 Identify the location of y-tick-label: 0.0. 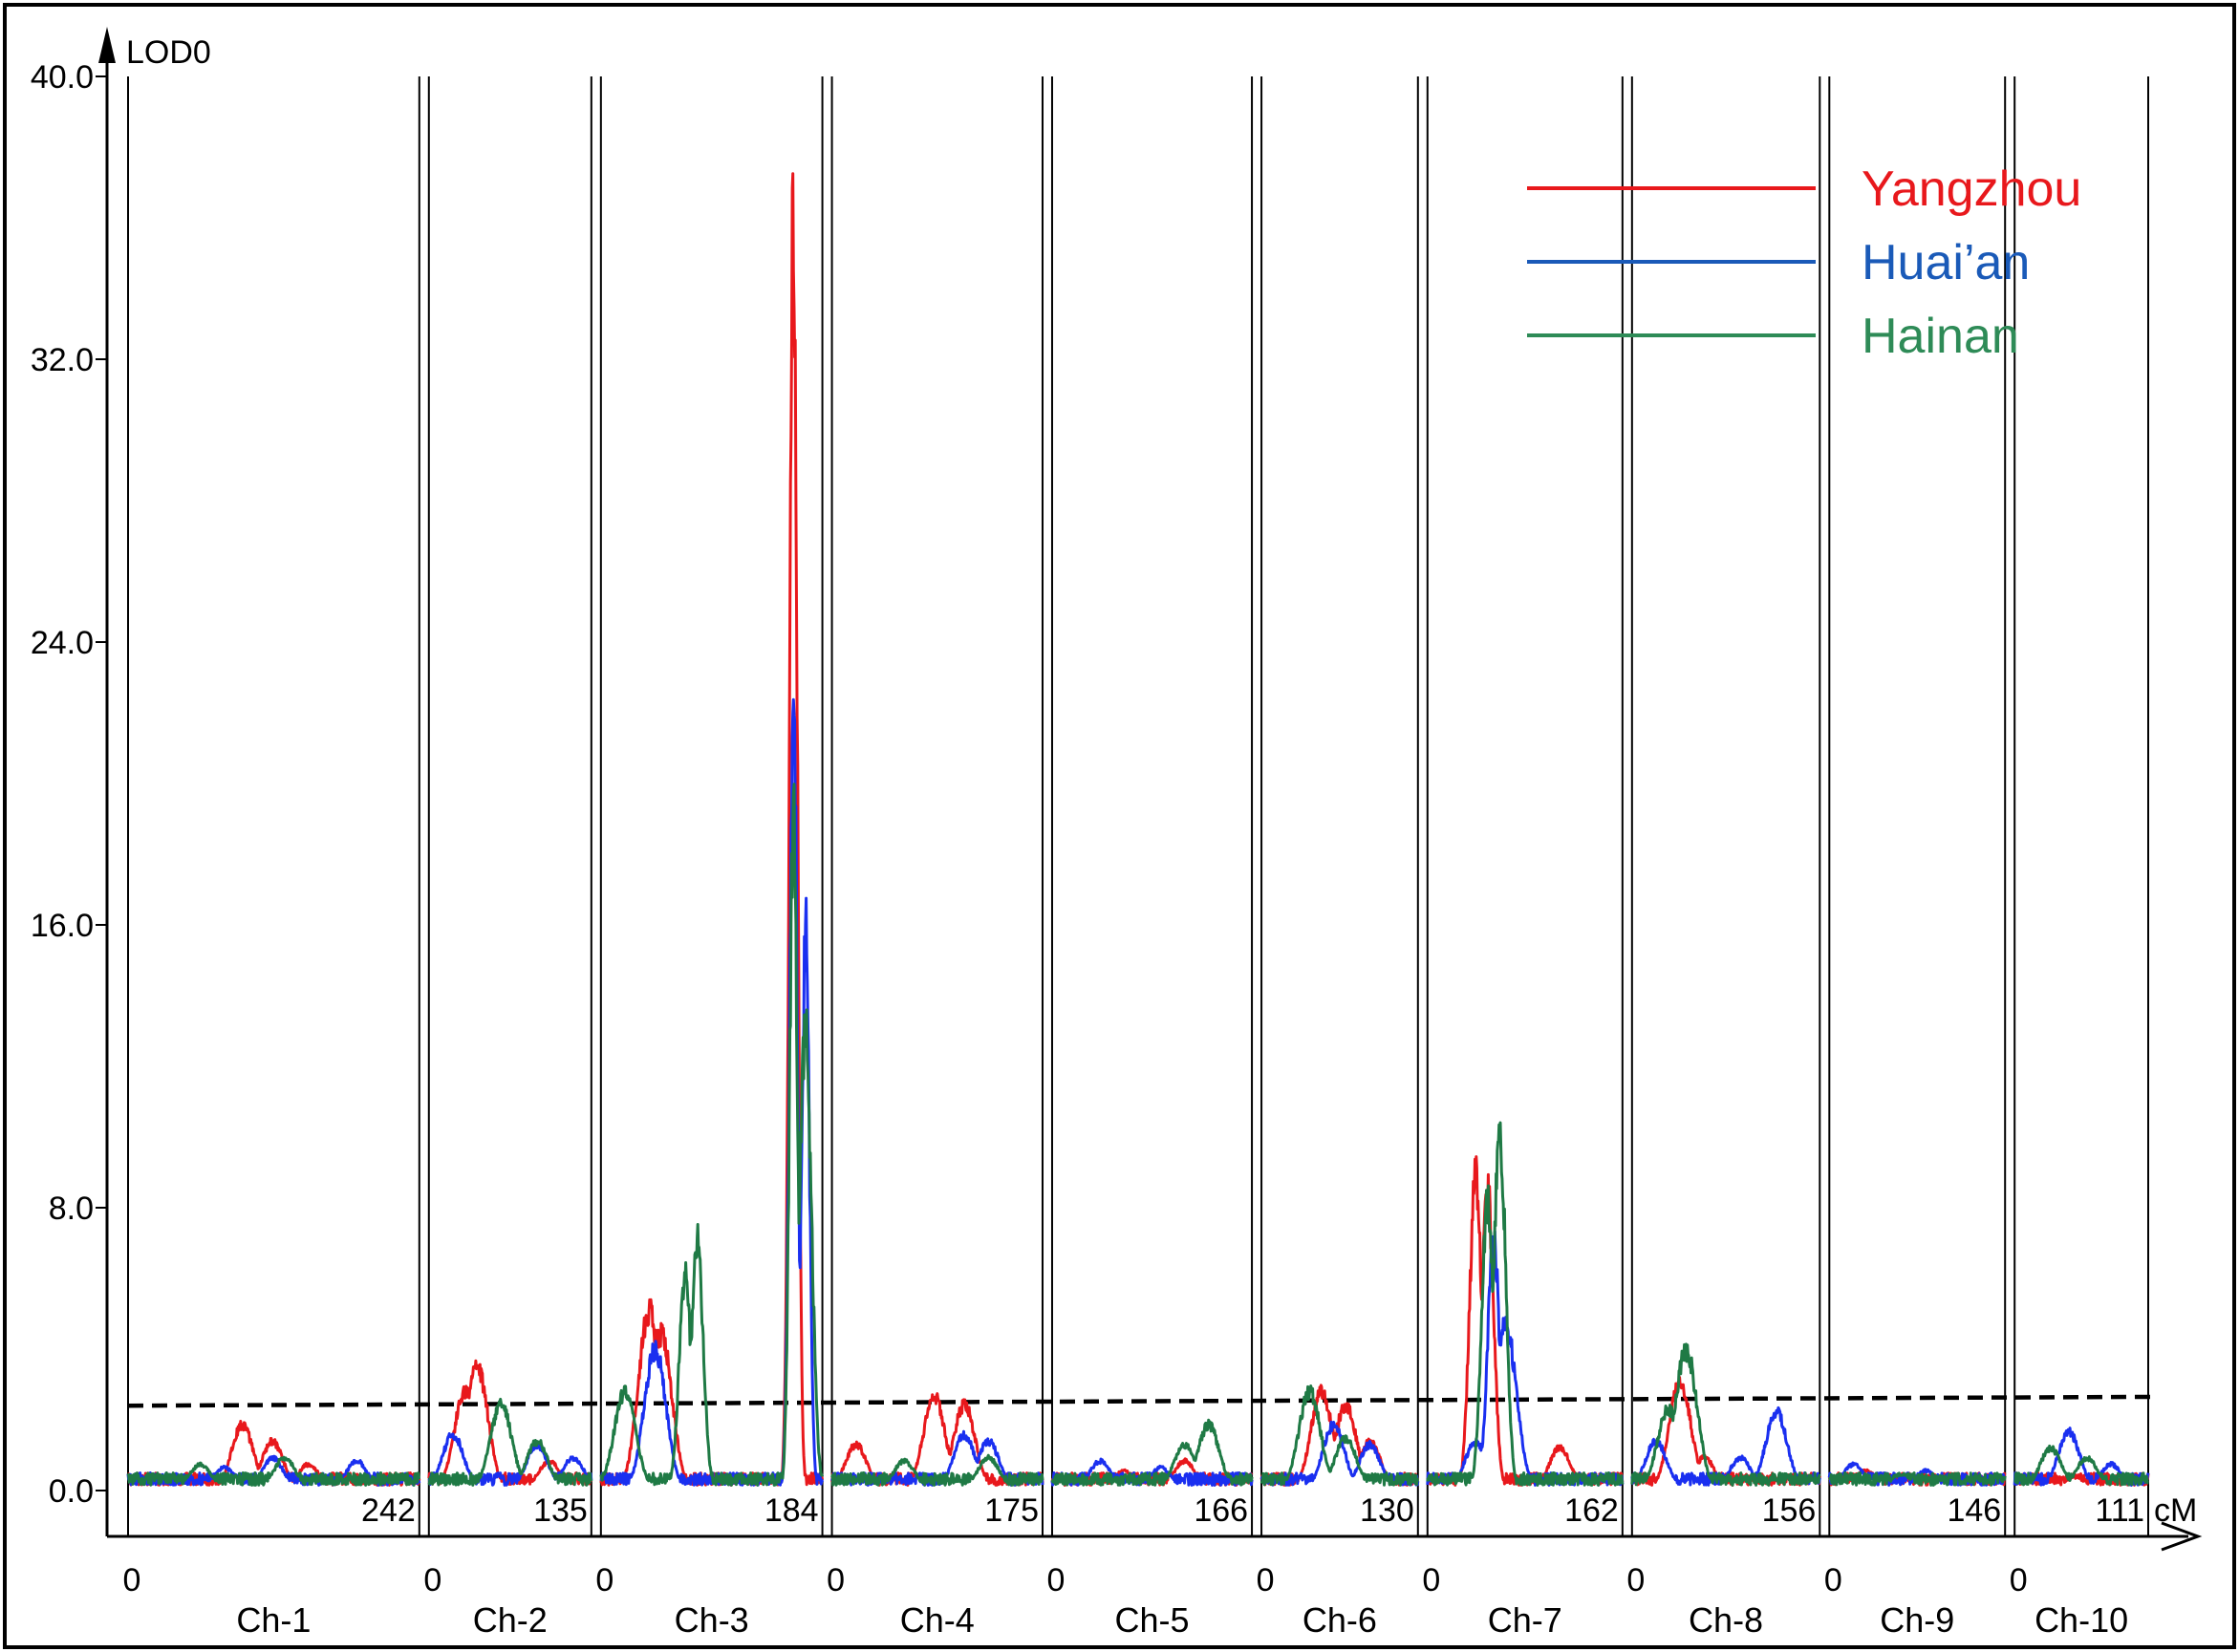
(71, 1491).